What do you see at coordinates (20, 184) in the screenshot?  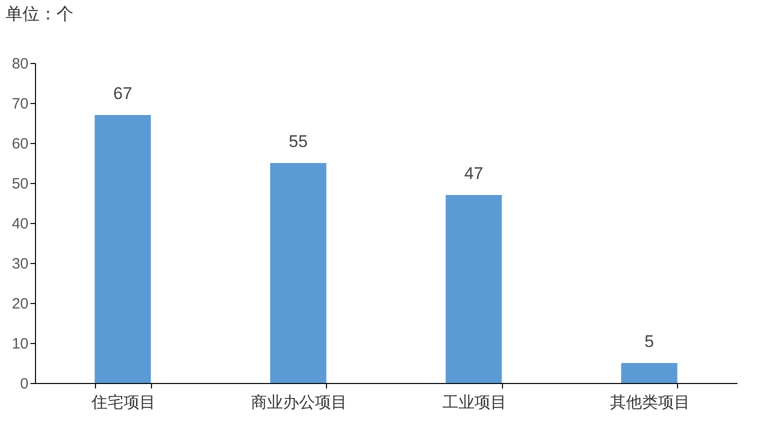 I see `y-tick-label: 50` at bounding box center [20, 184].